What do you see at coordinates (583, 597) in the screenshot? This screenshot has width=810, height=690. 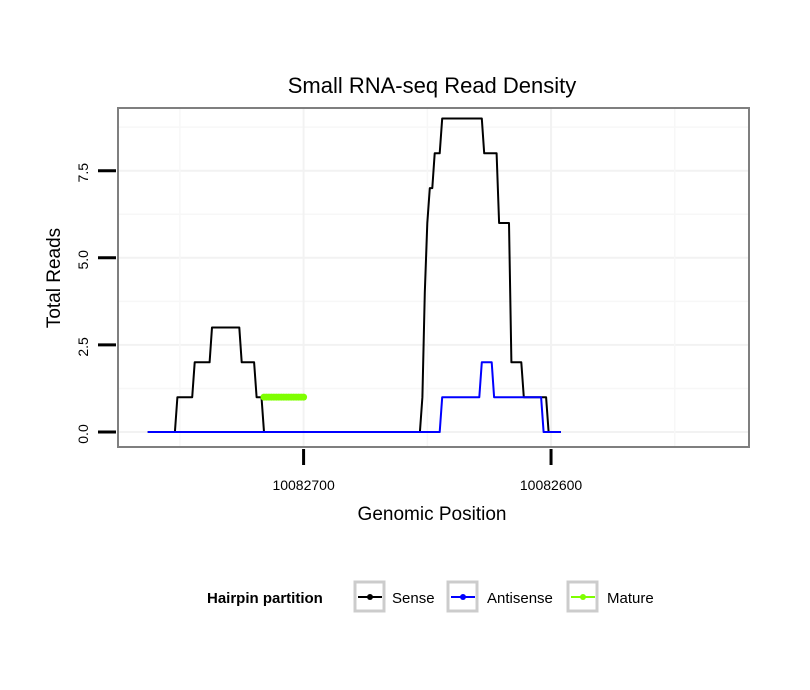 I see `legend-dot-mature` at bounding box center [583, 597].